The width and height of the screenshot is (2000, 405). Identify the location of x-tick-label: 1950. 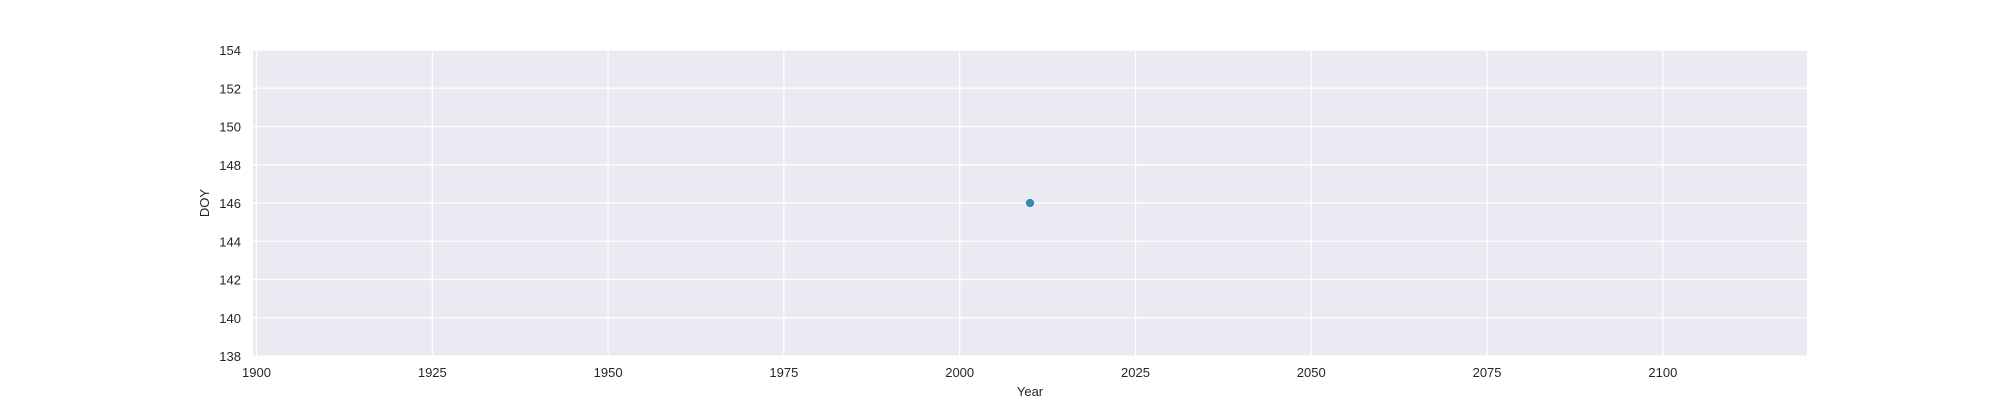
(608, 372).